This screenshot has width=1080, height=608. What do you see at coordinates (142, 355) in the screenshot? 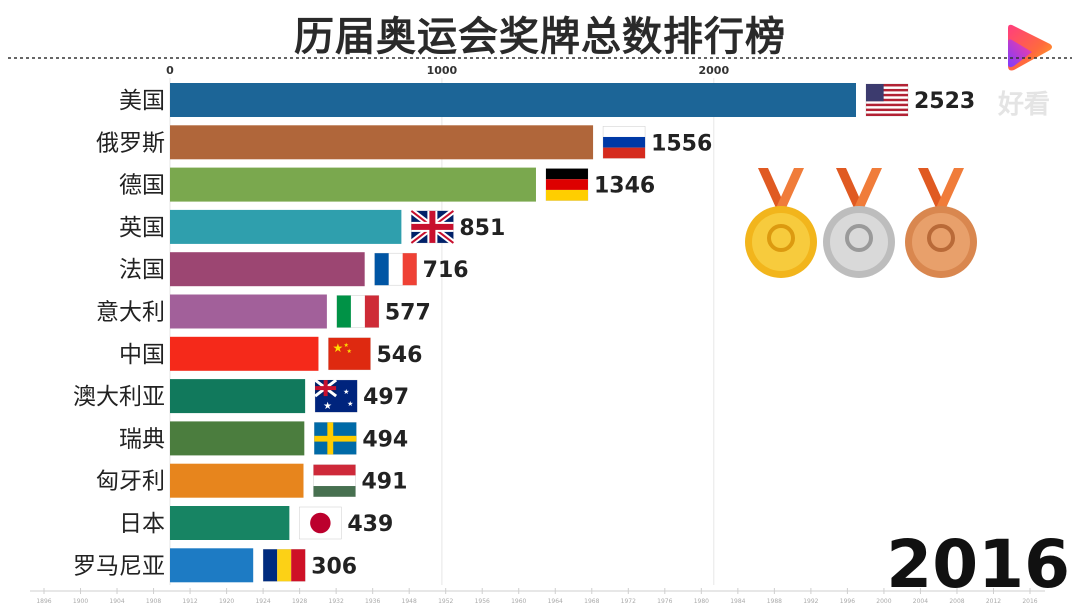
I see `category-label: 中国` at bounding box center [142, 355].